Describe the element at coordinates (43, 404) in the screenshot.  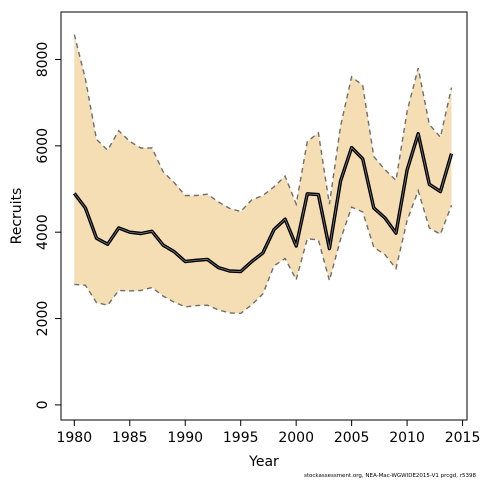
I see `y-tick-label: 0` at that location.